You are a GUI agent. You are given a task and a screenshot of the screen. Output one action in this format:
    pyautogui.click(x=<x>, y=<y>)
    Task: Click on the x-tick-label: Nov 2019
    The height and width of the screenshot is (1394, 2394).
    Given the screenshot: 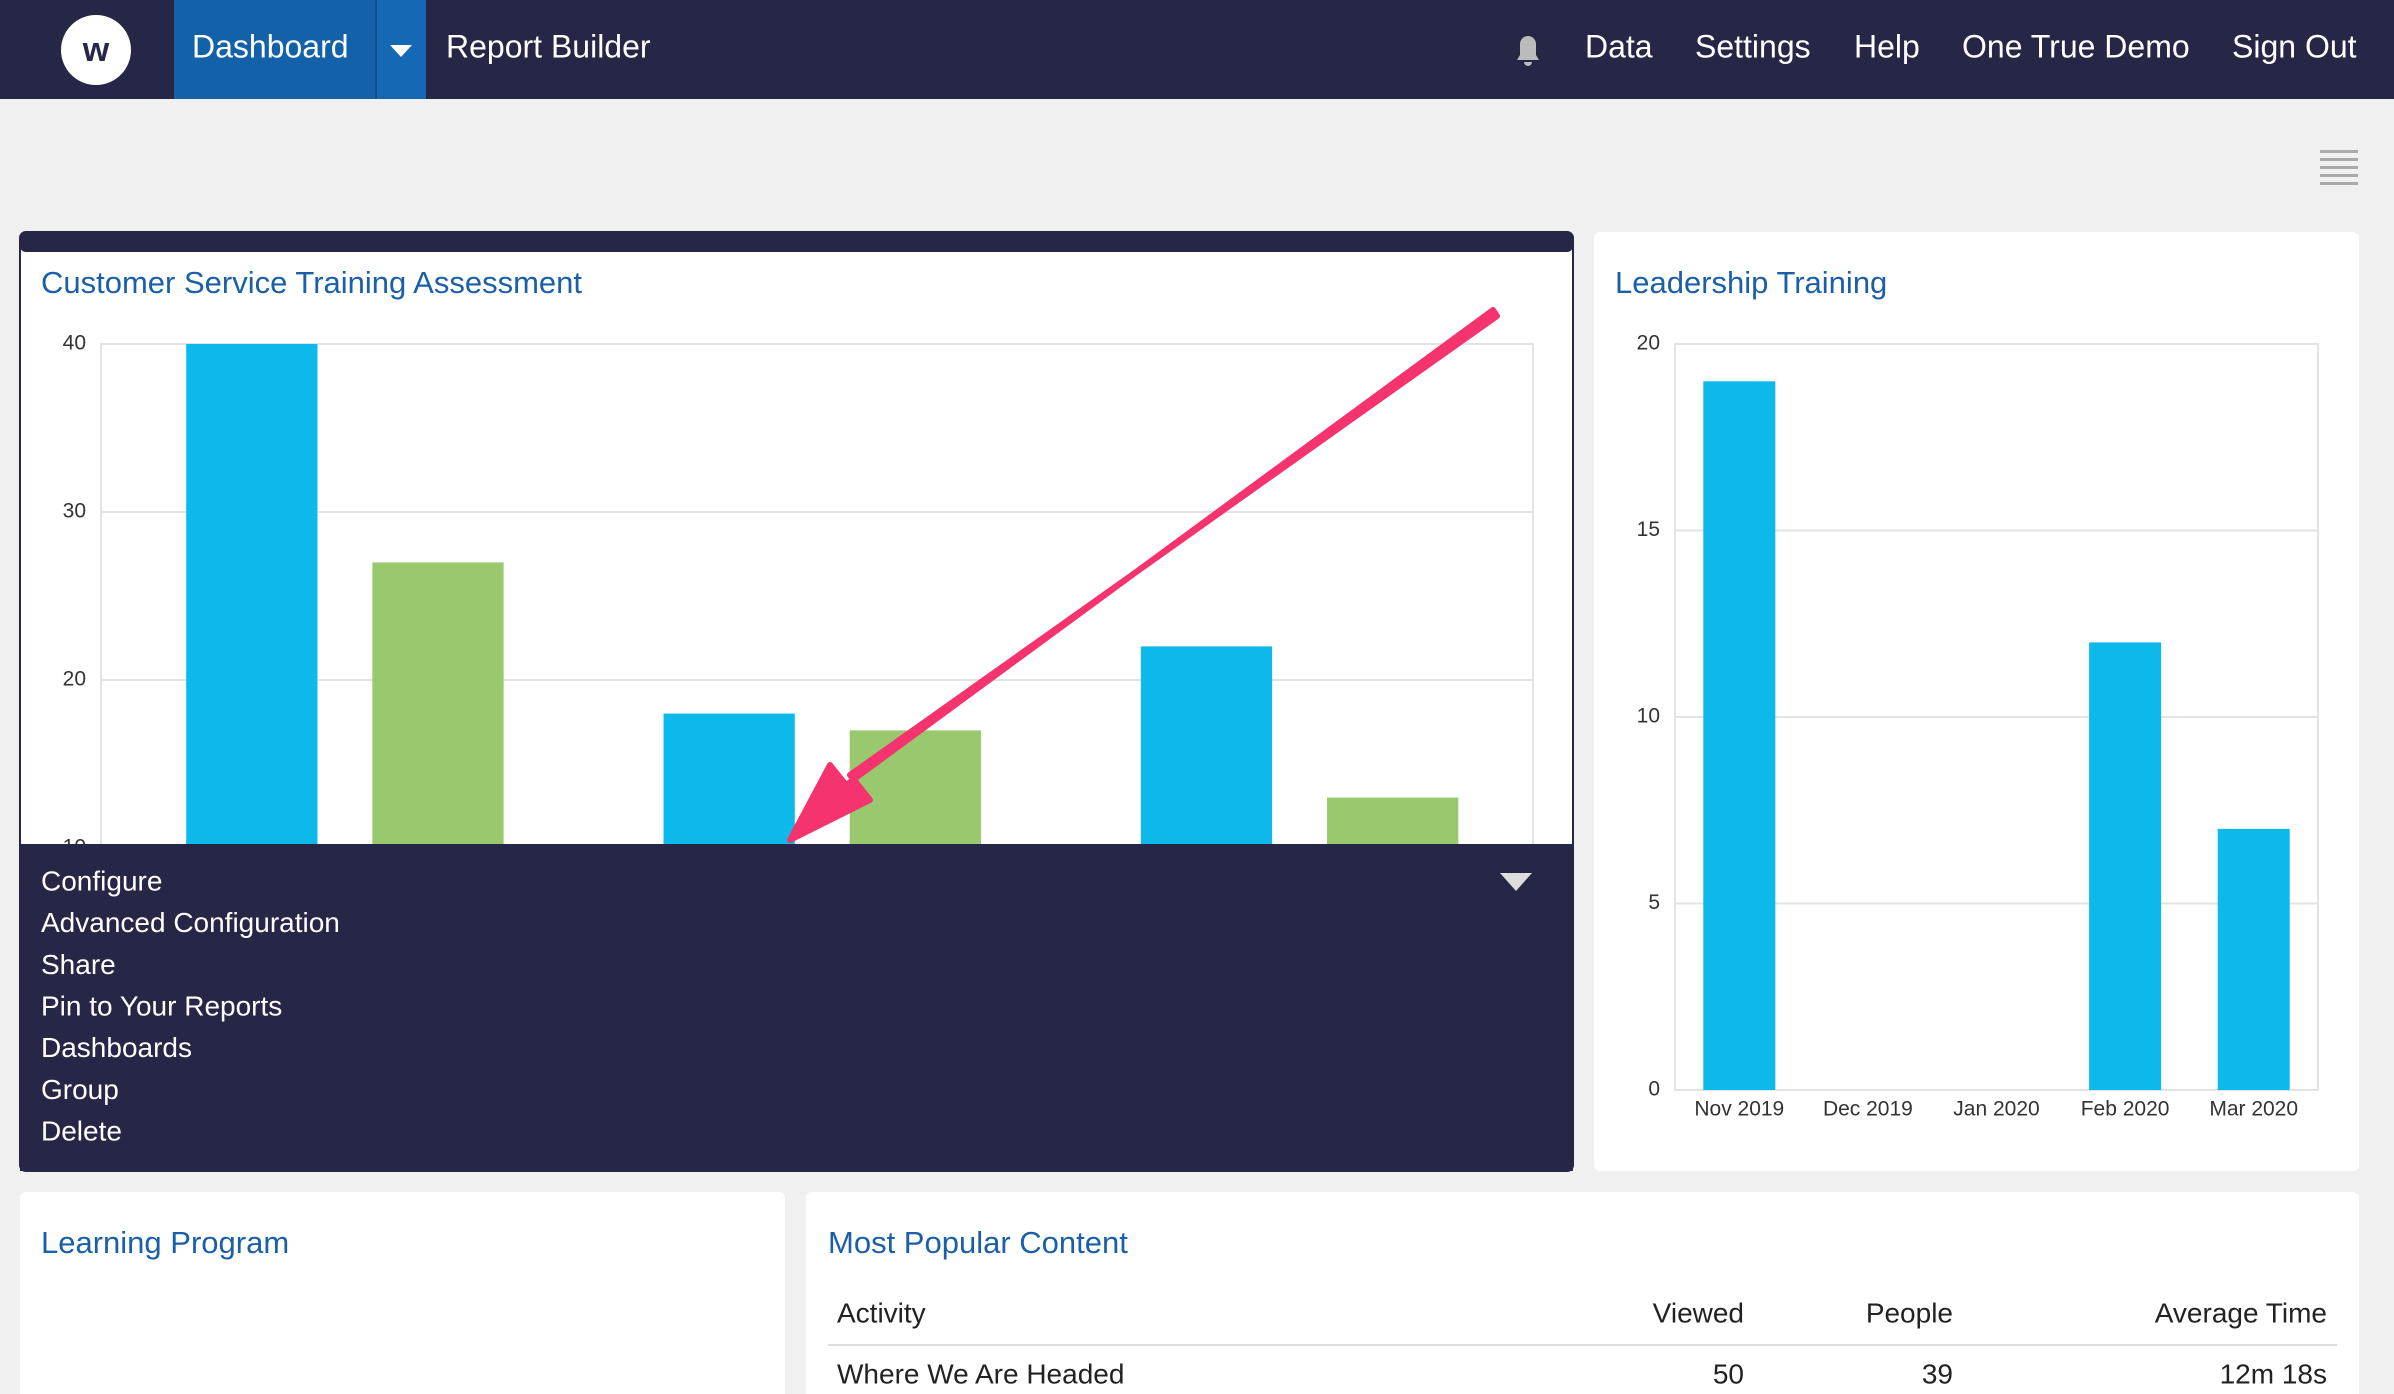 What is the action you would take?
    pyautogui.click(x=1739, y=1109)
    